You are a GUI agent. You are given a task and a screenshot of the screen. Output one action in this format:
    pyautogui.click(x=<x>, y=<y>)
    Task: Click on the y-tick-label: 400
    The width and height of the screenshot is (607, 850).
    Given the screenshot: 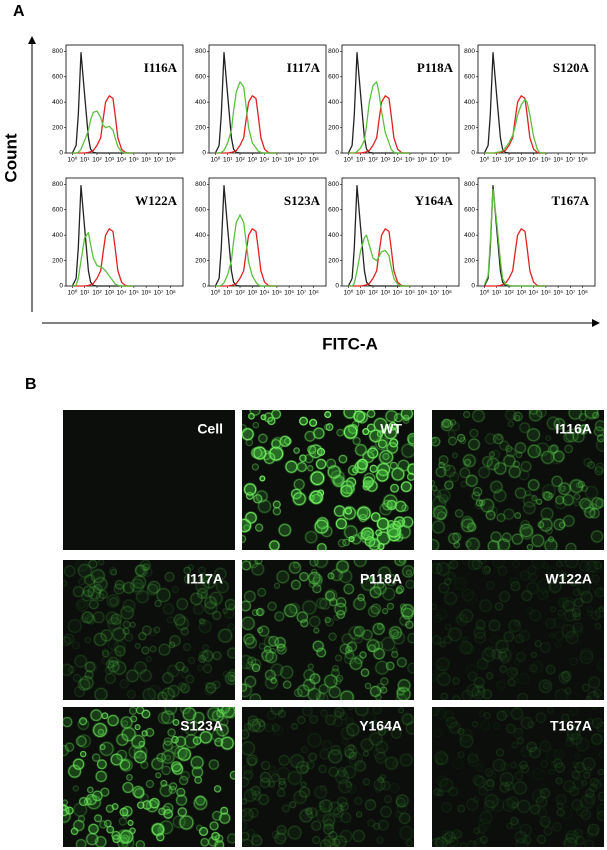 What is the action you would take?
    pyautogui.click(x=57, y=235)
    